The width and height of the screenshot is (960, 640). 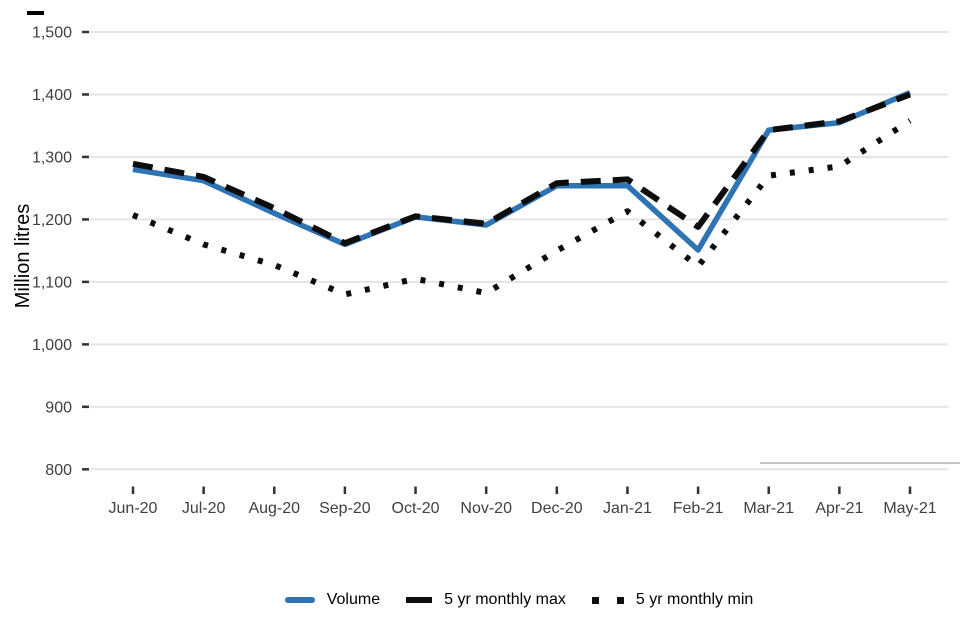 What do you see at coordinates (694, 599) in the screenshot?
I see `legend-label-min: 5 yr monthly min` at bounding box center [694, 599].